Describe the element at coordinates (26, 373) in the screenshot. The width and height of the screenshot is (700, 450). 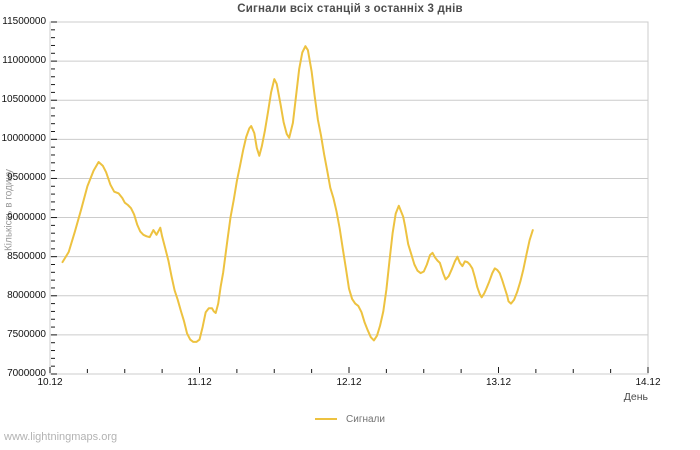
I see `y-tick-label: 7000000` at that location.